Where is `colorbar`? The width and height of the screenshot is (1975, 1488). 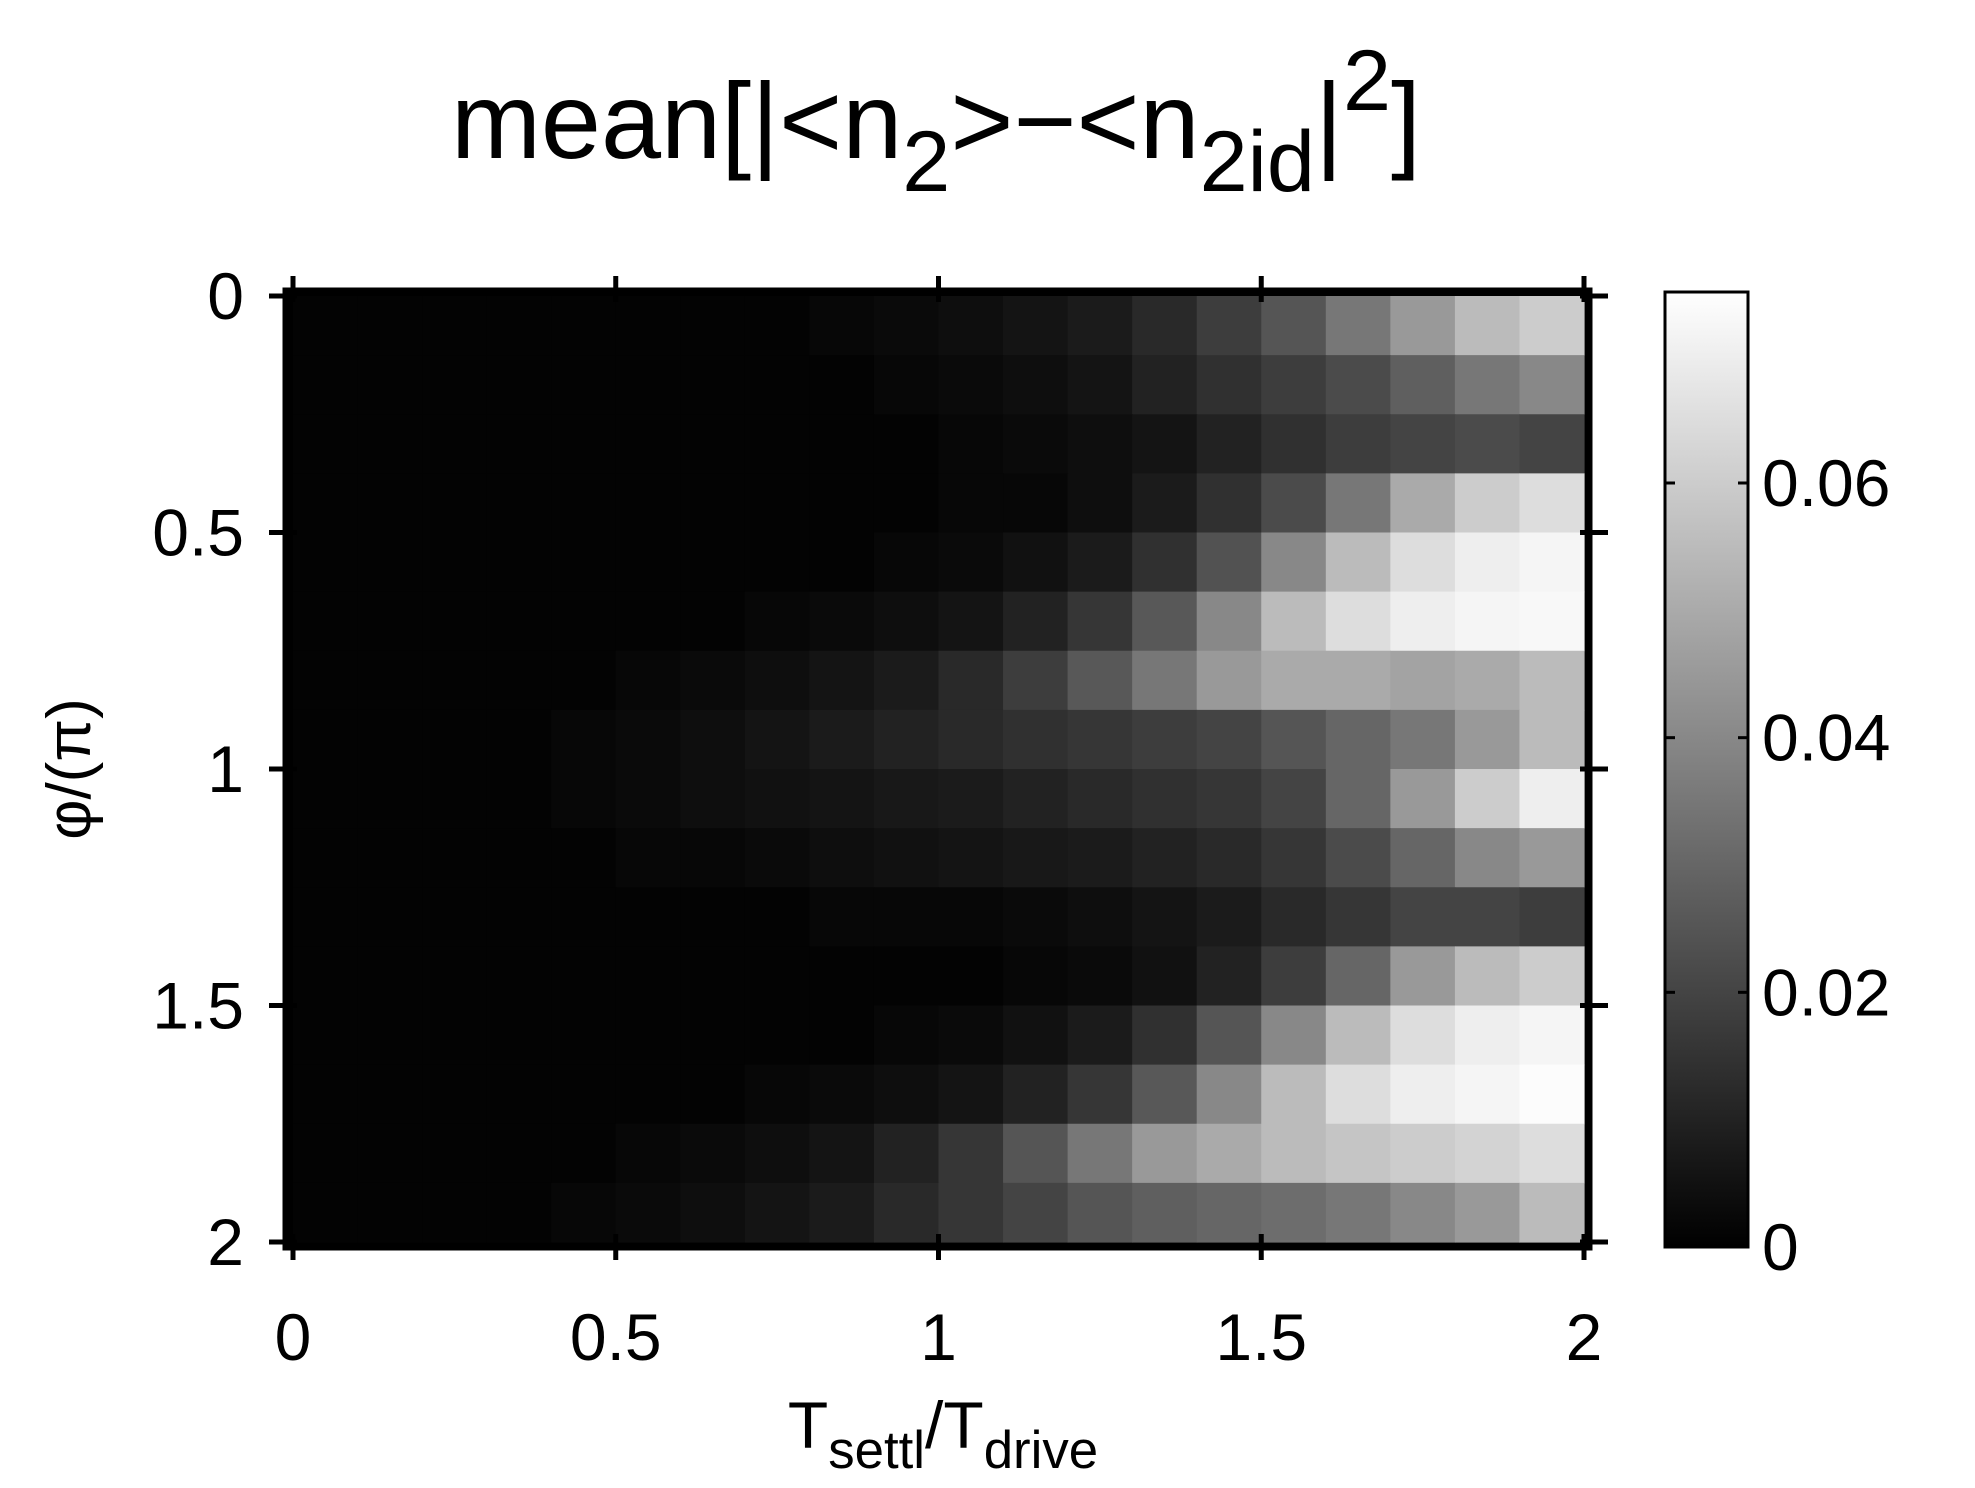 colorbar is located at coordinates (1706, 769).